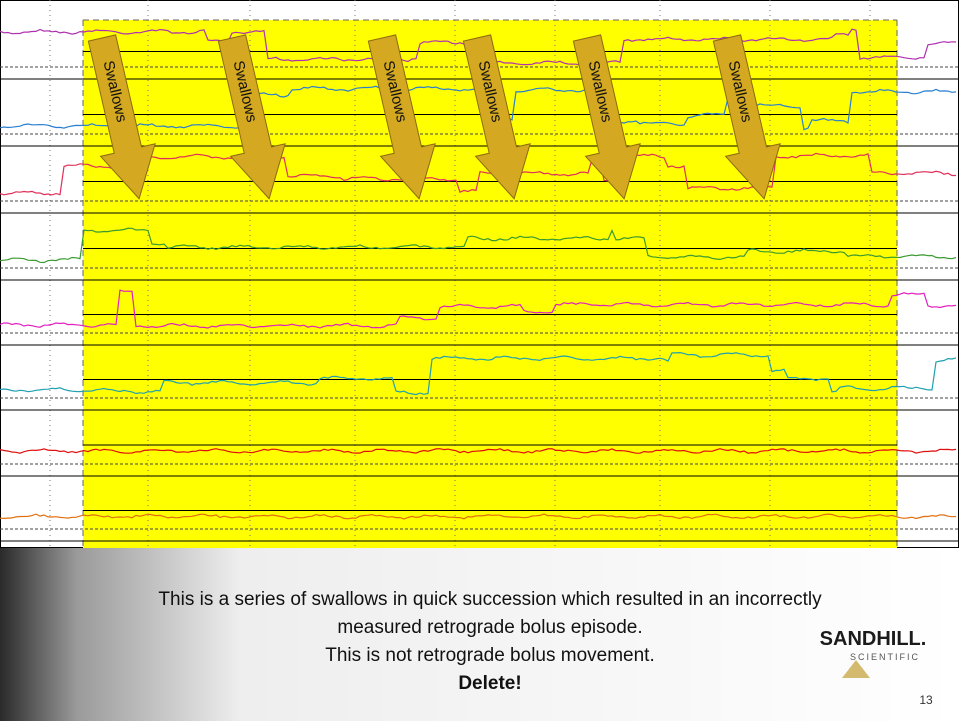  What do you see at coordinates (856, 669) in the screenshot?
I see `logo-mark` at bounding box center [856, 669].